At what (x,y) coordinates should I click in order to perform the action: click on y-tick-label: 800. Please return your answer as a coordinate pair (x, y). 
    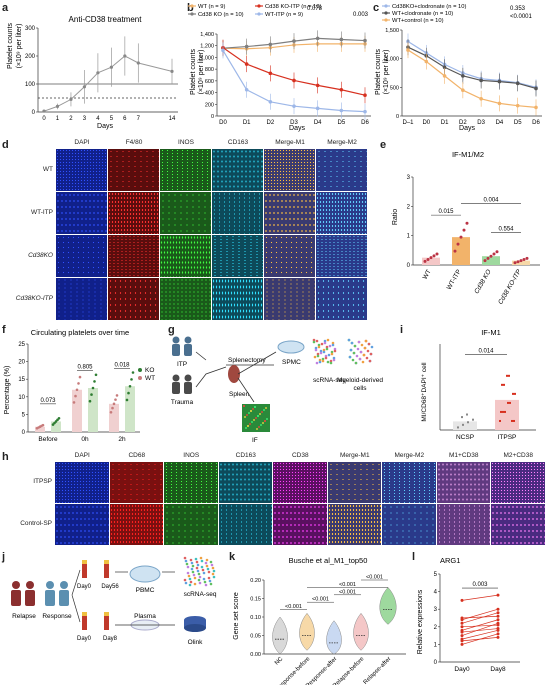
    Looking at the image, I should click on (209, 70).